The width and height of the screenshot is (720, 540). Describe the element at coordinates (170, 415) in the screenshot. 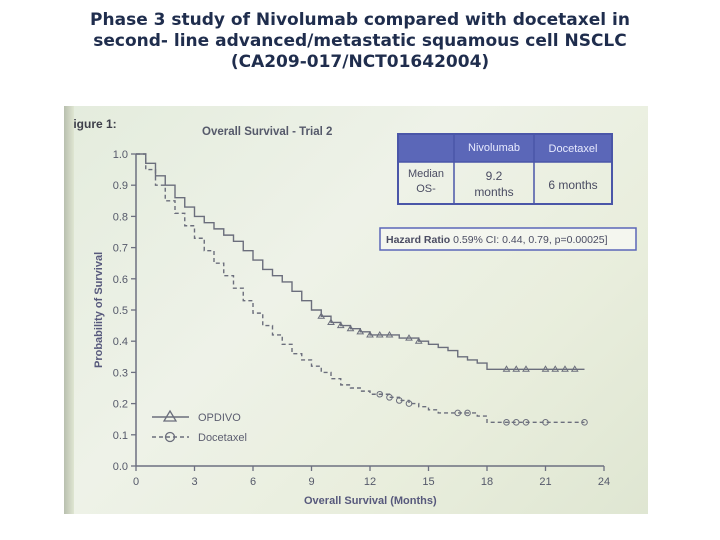

I see `legend-opdivo-marker` at that location.